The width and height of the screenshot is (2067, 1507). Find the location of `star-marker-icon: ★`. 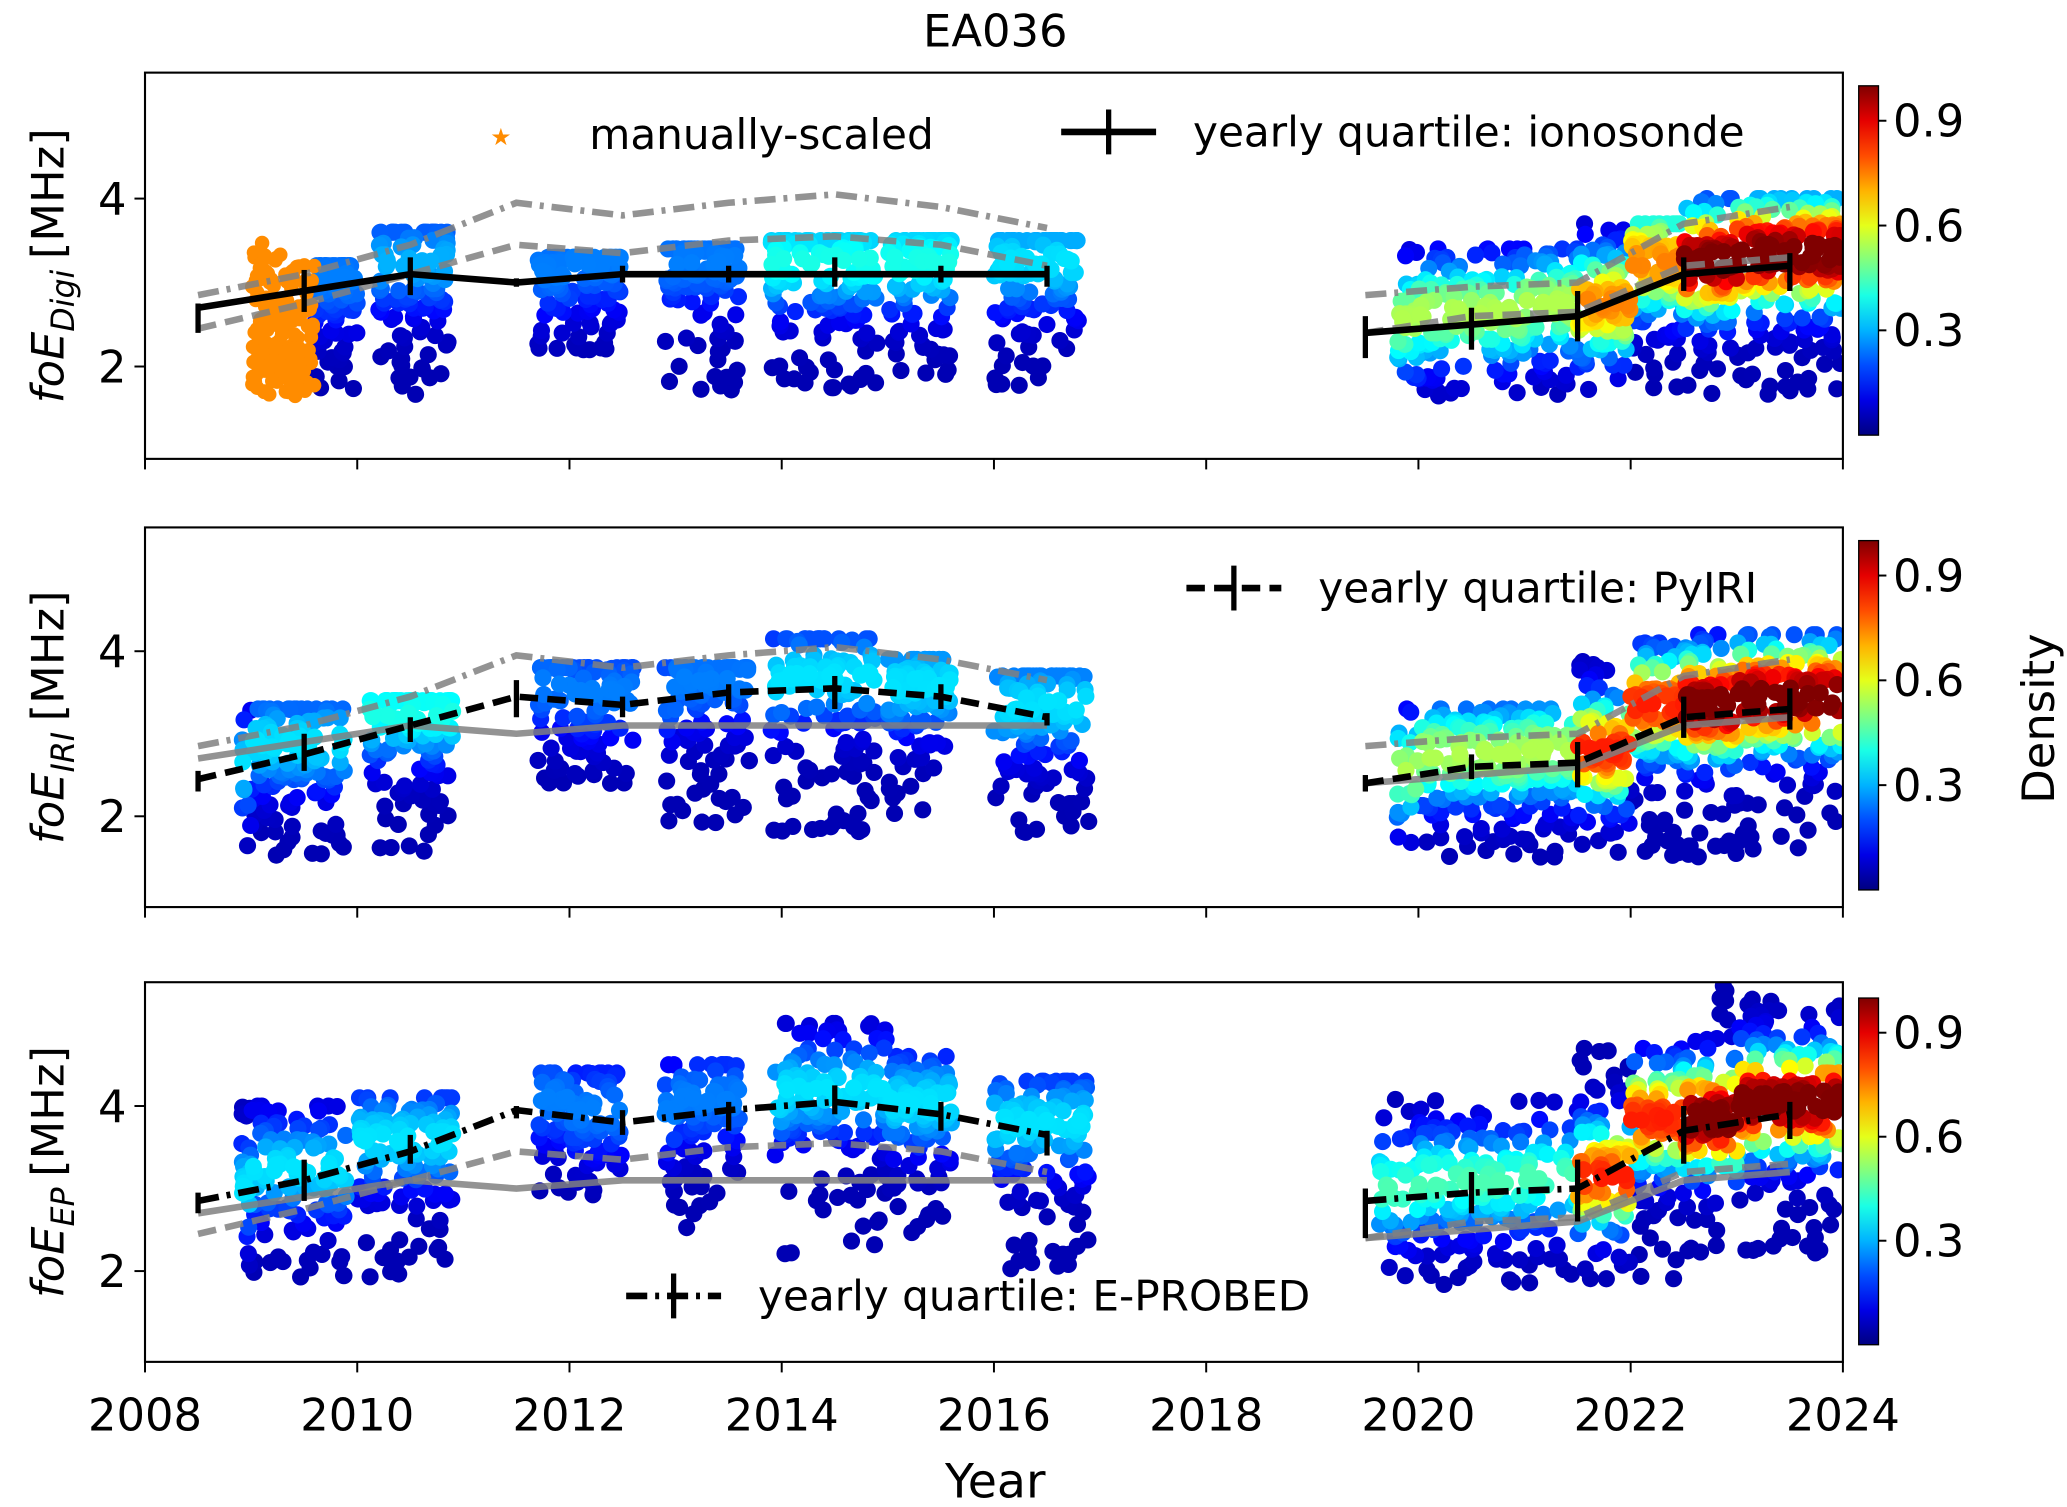

star-marker-icon: ★ is located at coordinates (500, 137).